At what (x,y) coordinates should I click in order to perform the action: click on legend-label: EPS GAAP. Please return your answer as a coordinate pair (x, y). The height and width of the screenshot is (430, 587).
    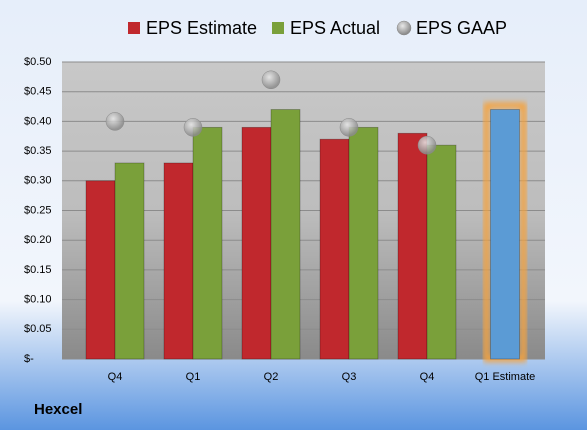
    Looking at the image, I should click on (461, 28).